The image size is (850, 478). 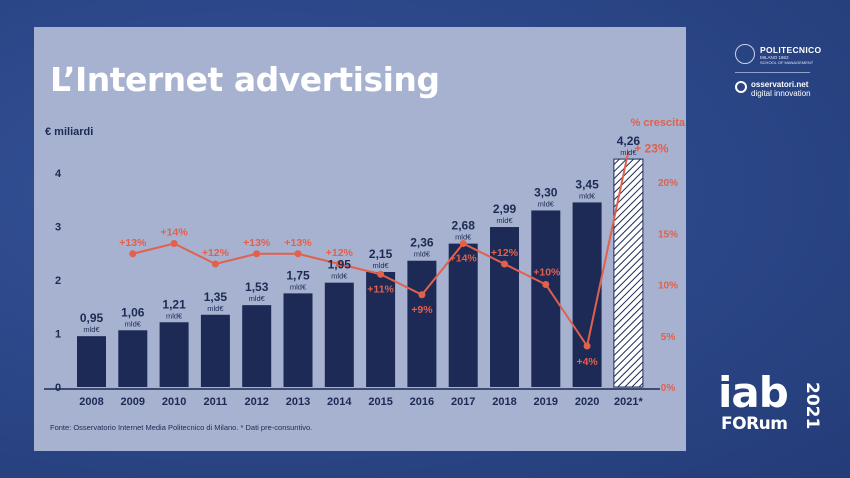 I want to click on politecnico-school: SCHOOL OF MANAGEMENT, so click(x=787, y=62).